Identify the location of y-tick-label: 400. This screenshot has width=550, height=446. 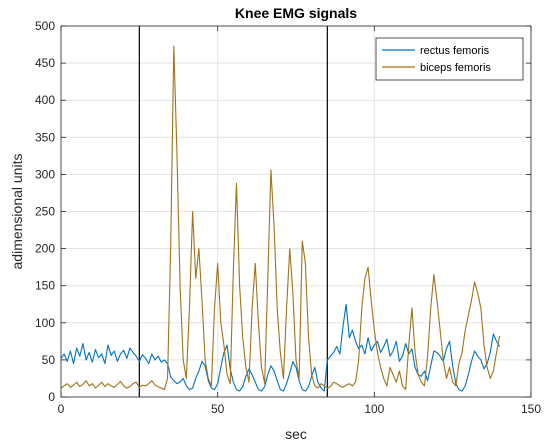
(45, 100).